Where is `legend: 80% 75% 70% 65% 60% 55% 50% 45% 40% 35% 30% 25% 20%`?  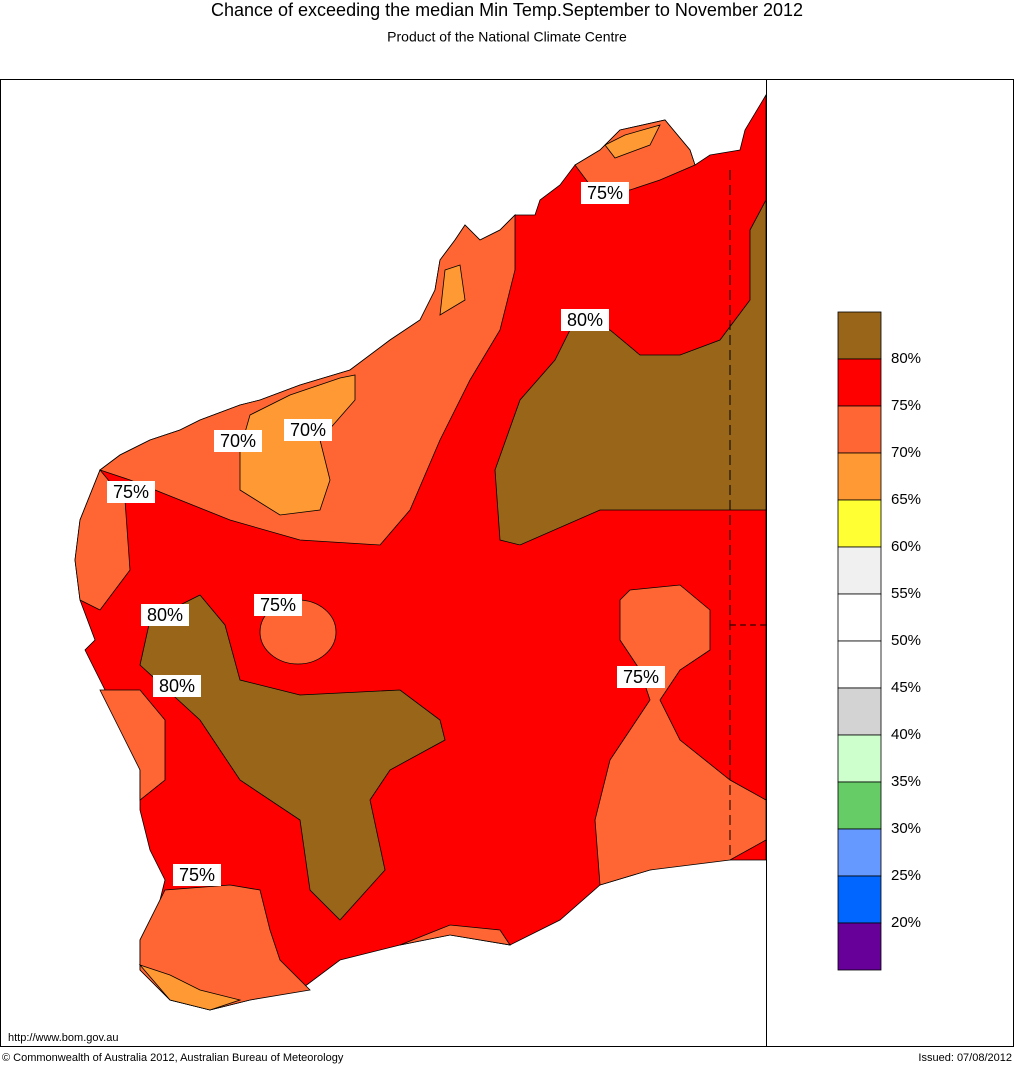 legend: 80% 75% 70% 65% 60% 55% 50% 45% 40% 35% 30% 25% 20% is located at coordinates (879, 641).